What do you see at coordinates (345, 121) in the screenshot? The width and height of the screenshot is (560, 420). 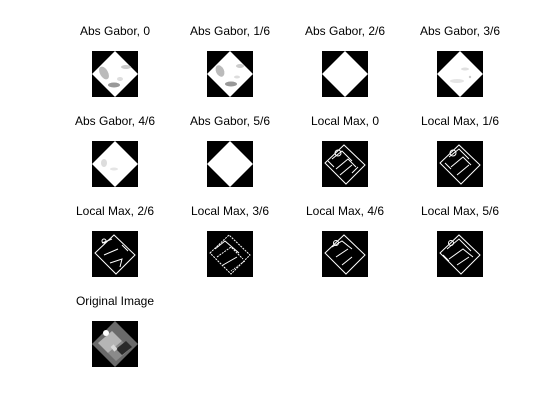 I see `panel-title: Local Max, 0` at bounding box center [345, 121].